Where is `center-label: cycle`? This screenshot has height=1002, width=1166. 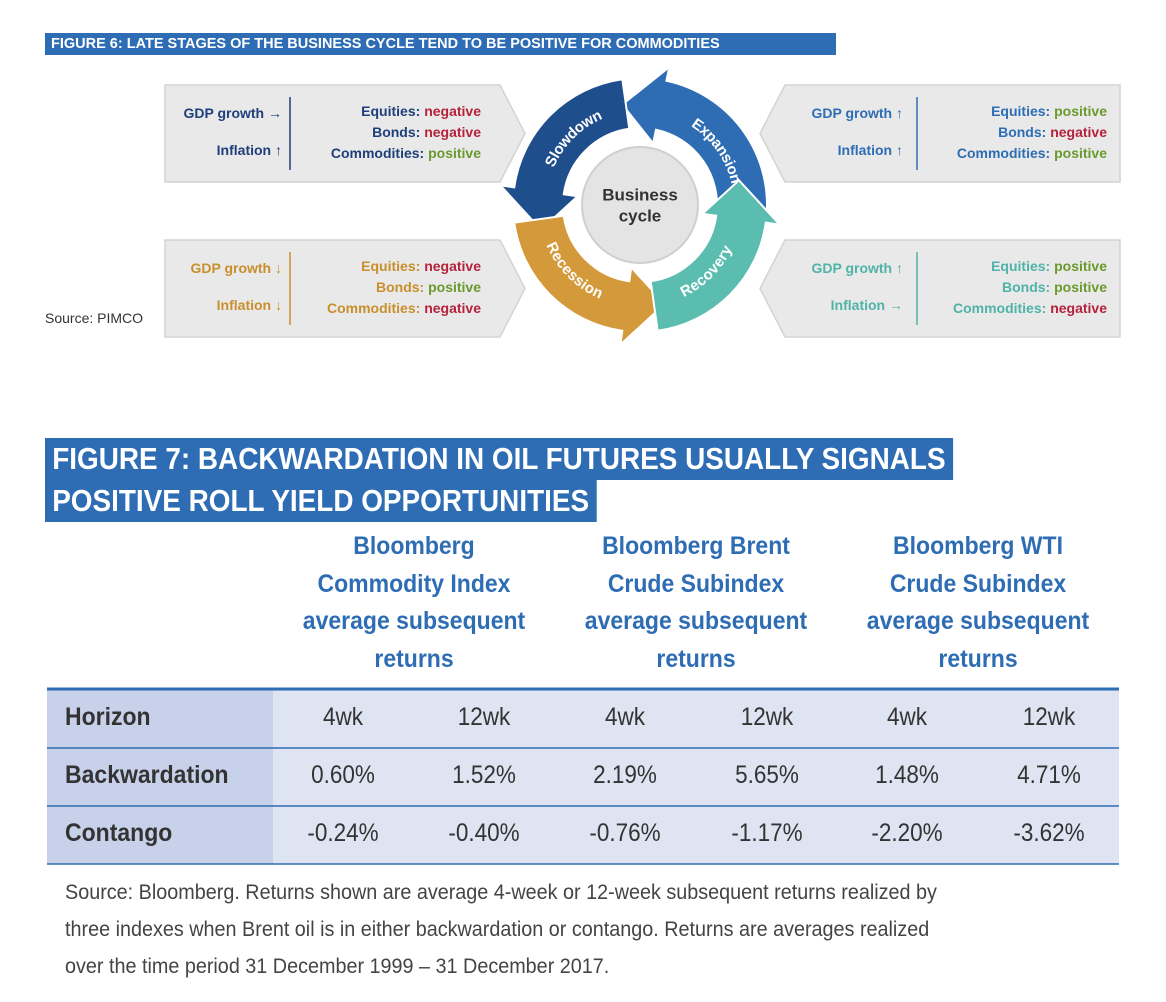
center-label: cycle is located at coordinates (640, 215).